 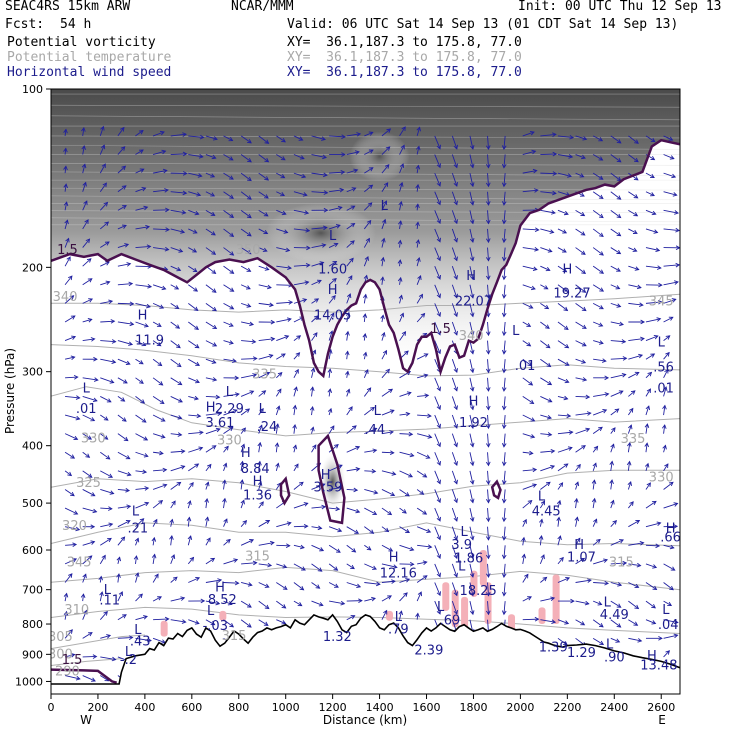 What do you see at coordinates (365, 106) in the screenshot?
I see `strat-isentrope` at bounding box center [365, 106].